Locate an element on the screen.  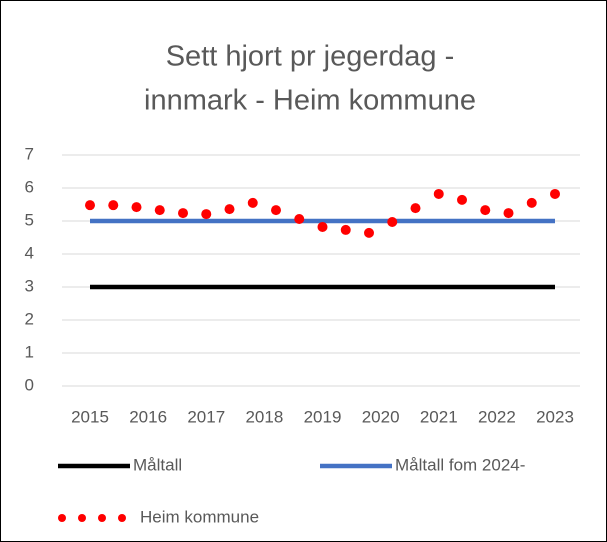
x-tick-label: 2016 is located at coordinates (148, 416).